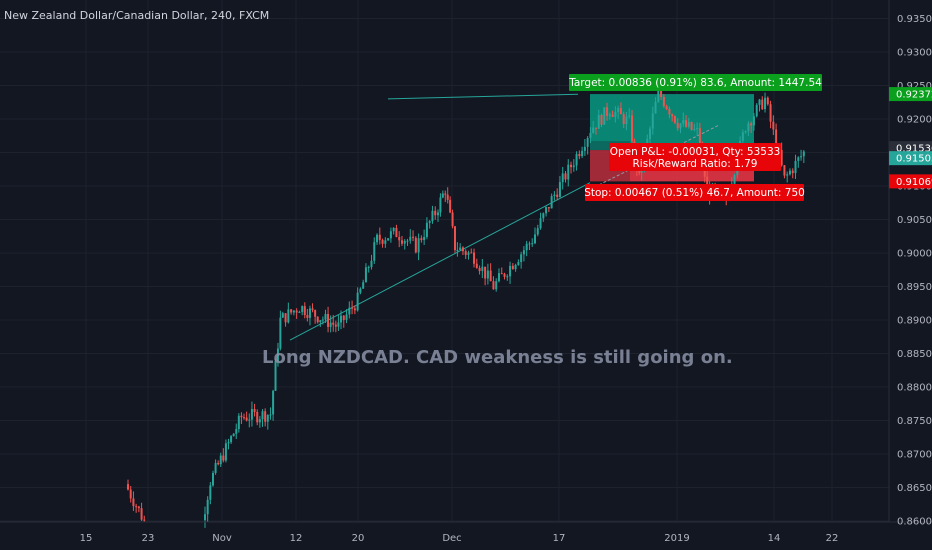 The height and width of the screenshot is (550, 932). Describe the element at coordinates (459, 538) in the screenshot. I see `x-axis-ticks: 15 23 Nov 12 20 Dec 17 2019 14 22` at that location.